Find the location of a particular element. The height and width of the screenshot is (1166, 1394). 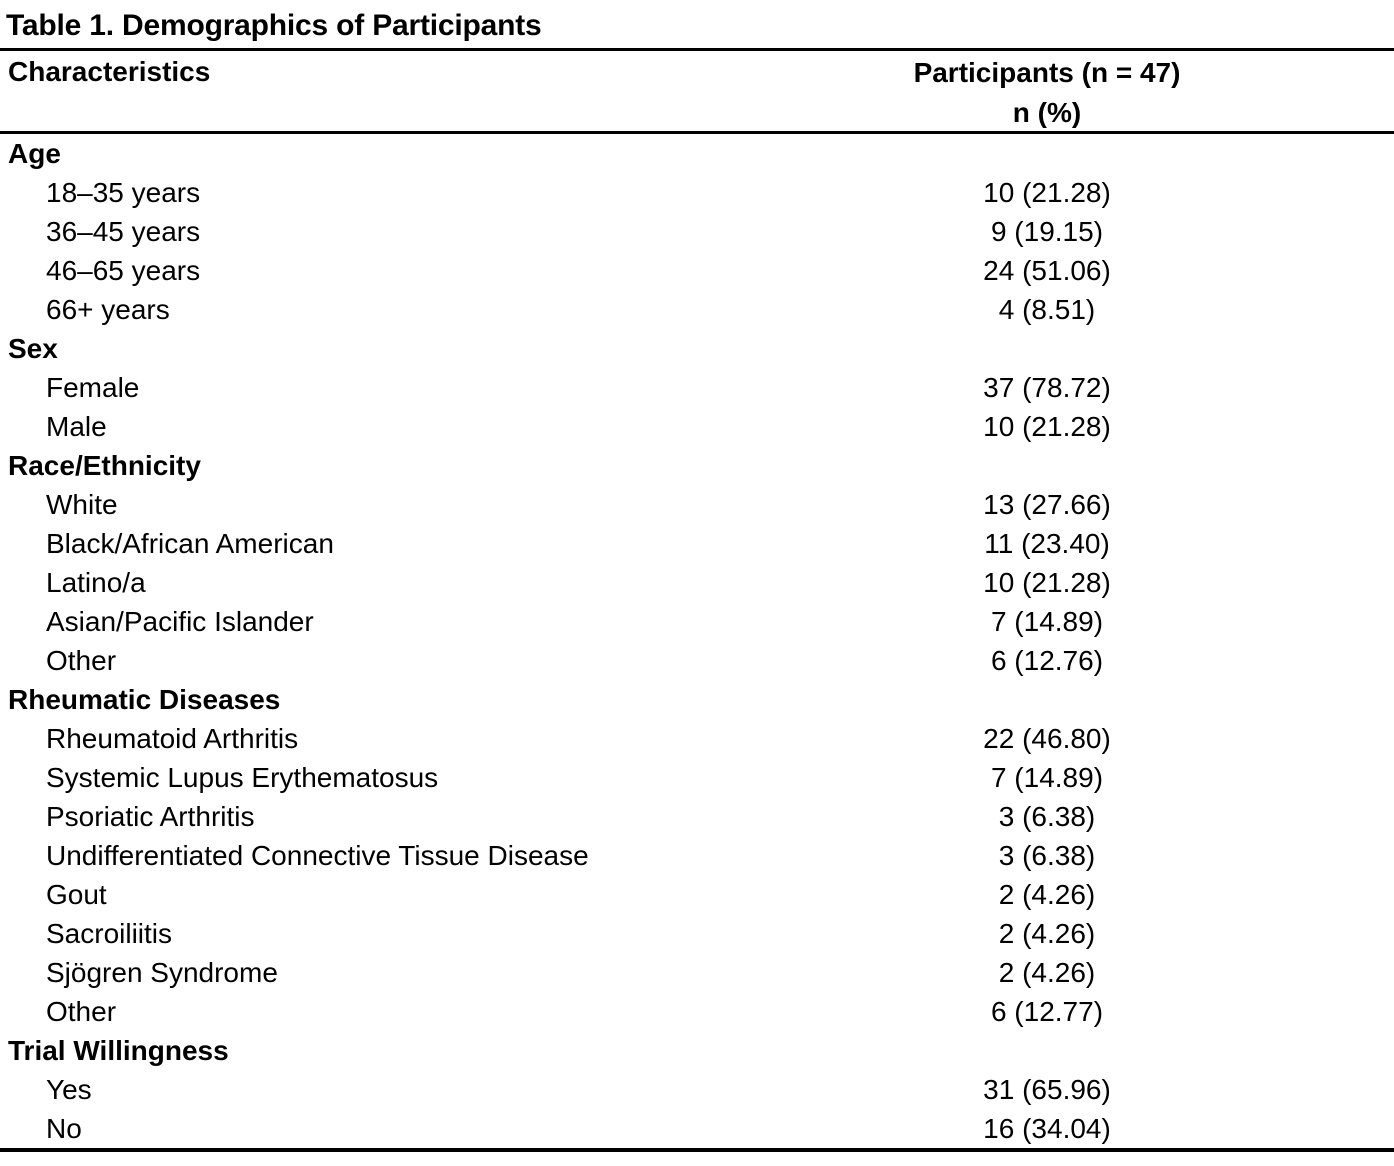

row-value: 31 (65.96) is located at coordinates (1047, 1089).